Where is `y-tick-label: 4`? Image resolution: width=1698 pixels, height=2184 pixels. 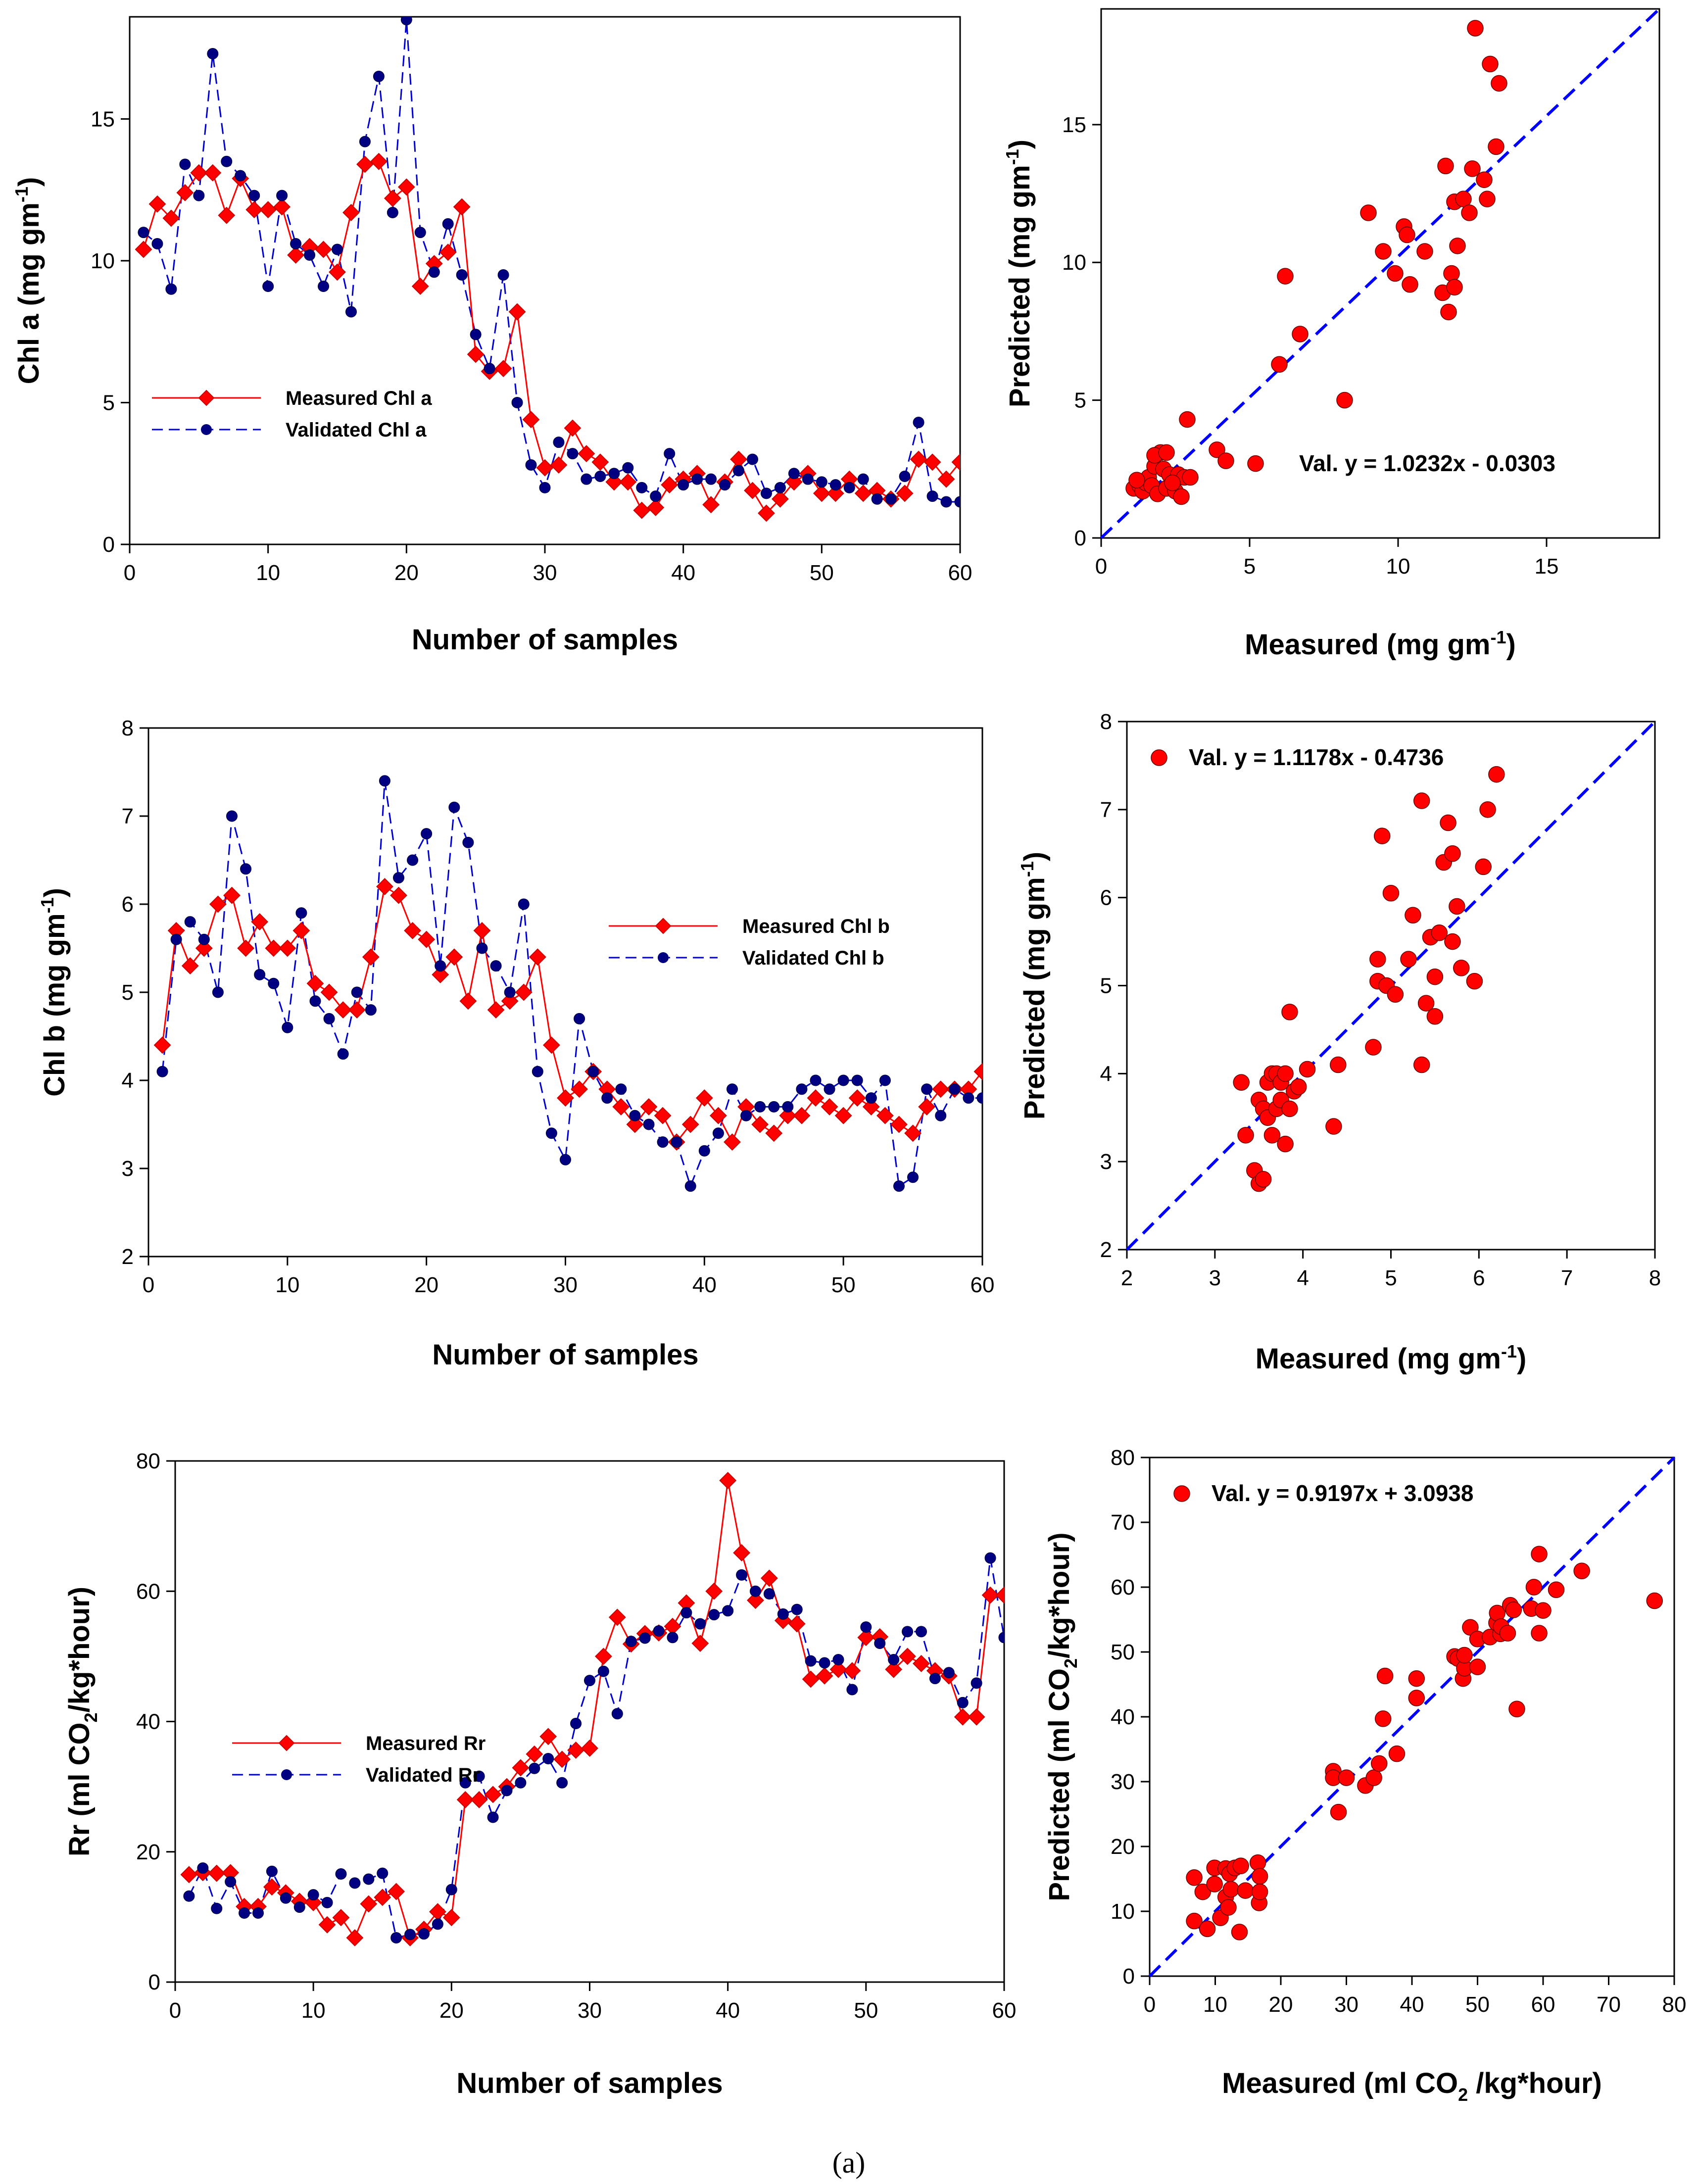
y-tick-label: 4 is located at coordinates (1106, 1074).